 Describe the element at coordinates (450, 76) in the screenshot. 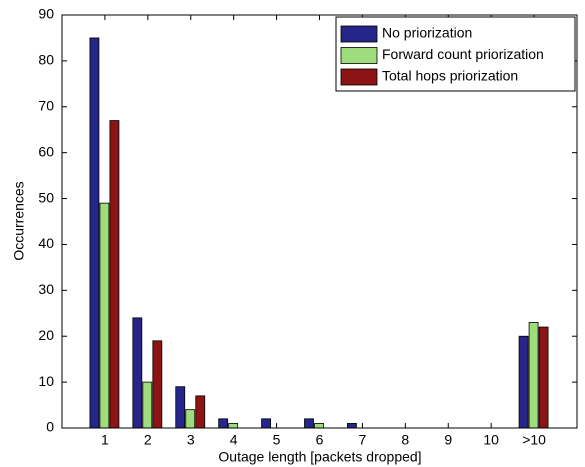

I see `legend-label: Total hops priorization` at that location.